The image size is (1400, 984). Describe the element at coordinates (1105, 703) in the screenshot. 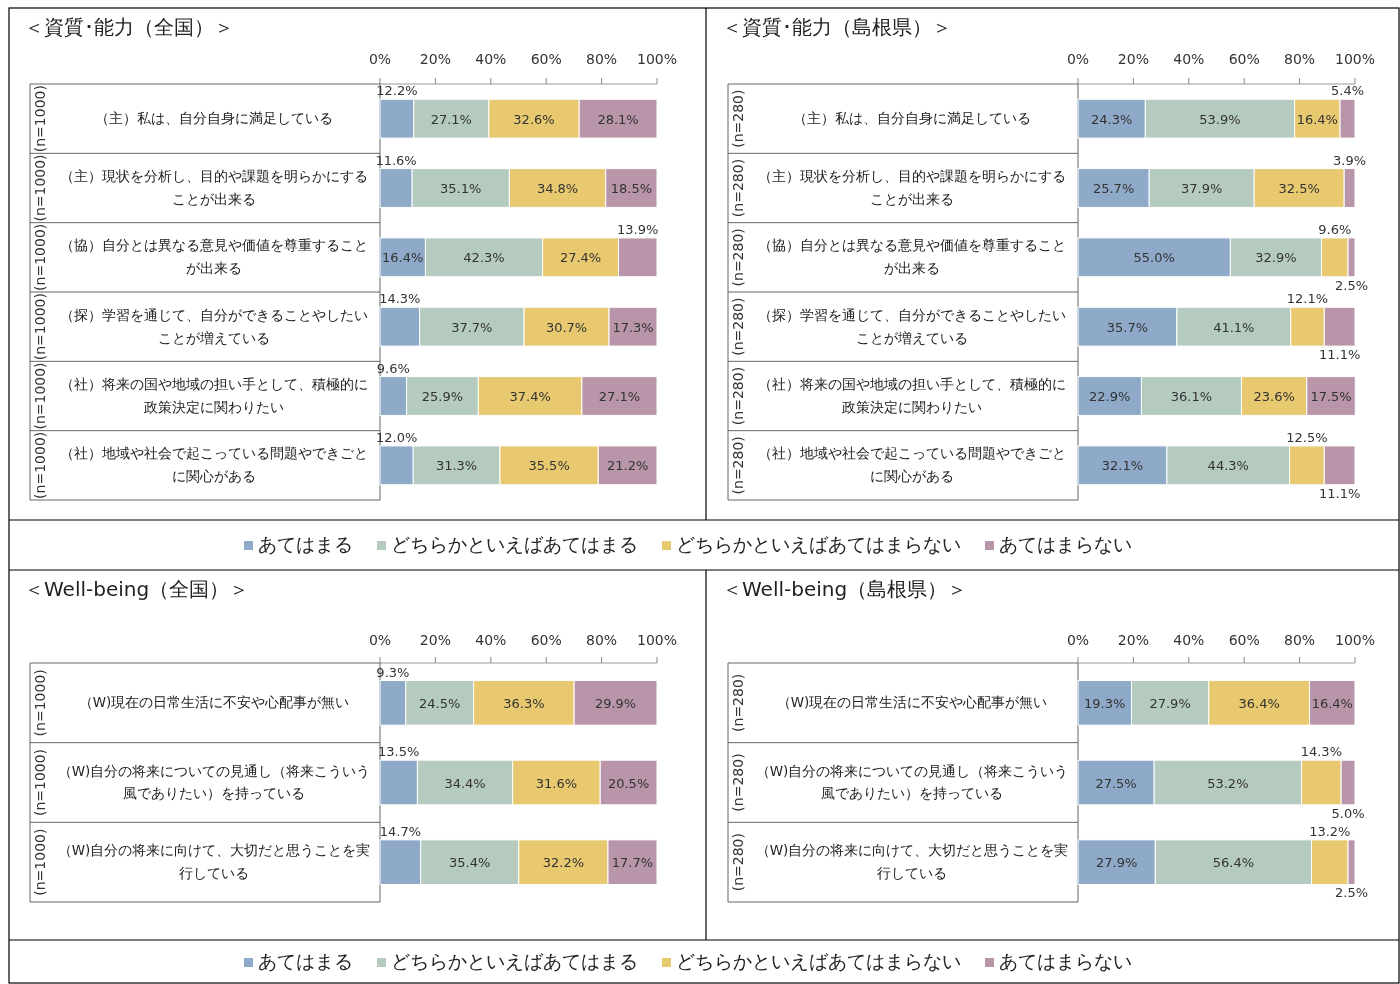

I see `data-label: 19.3%` at that location.